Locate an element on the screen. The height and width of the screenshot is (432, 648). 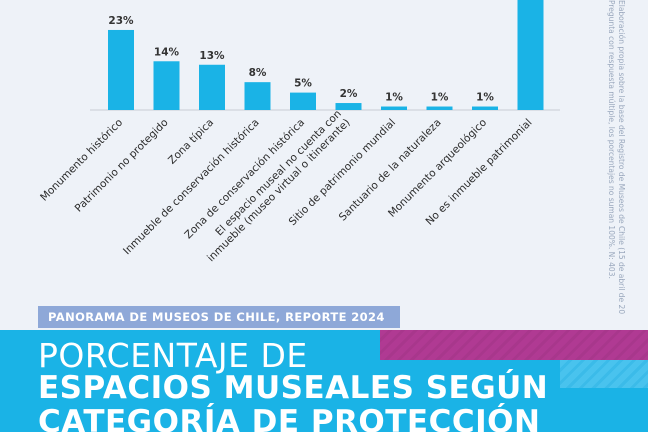
category-label-0-line-0: Monumento histórico is located at coordinates (81, 160).